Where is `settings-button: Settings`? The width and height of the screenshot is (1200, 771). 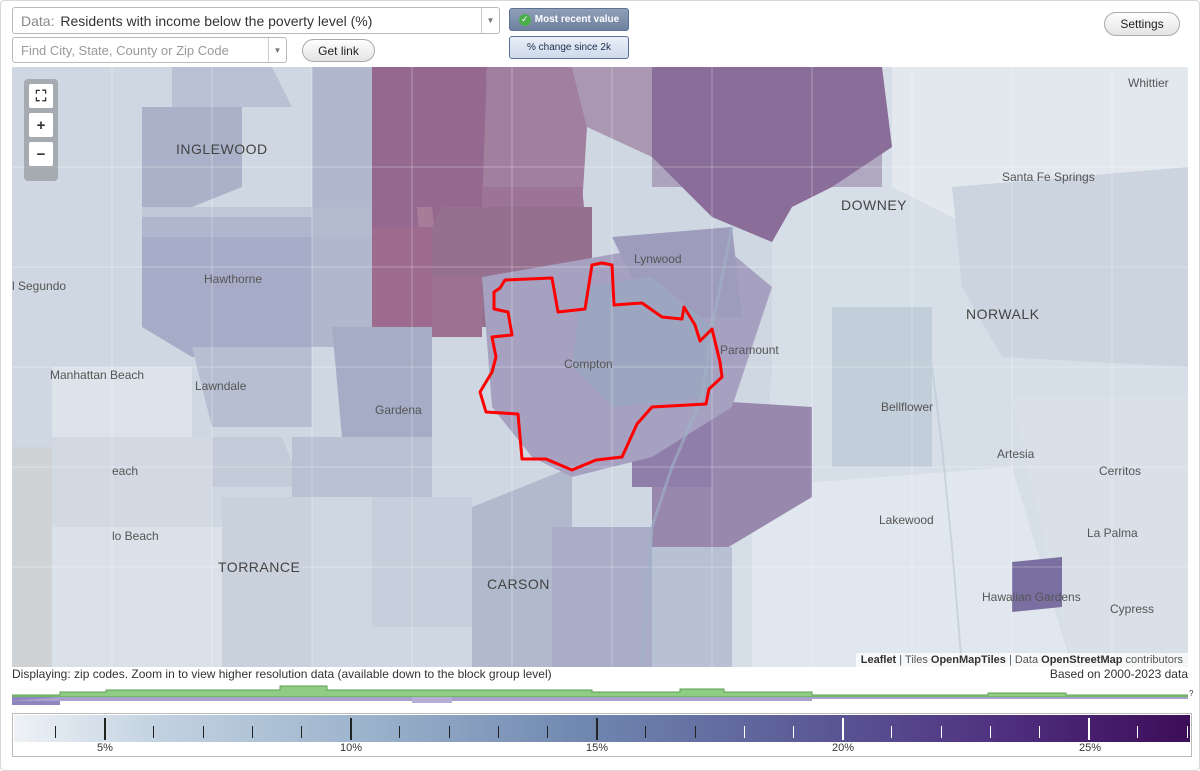 settings-button: Settings is located at coordinates (1142, 24).